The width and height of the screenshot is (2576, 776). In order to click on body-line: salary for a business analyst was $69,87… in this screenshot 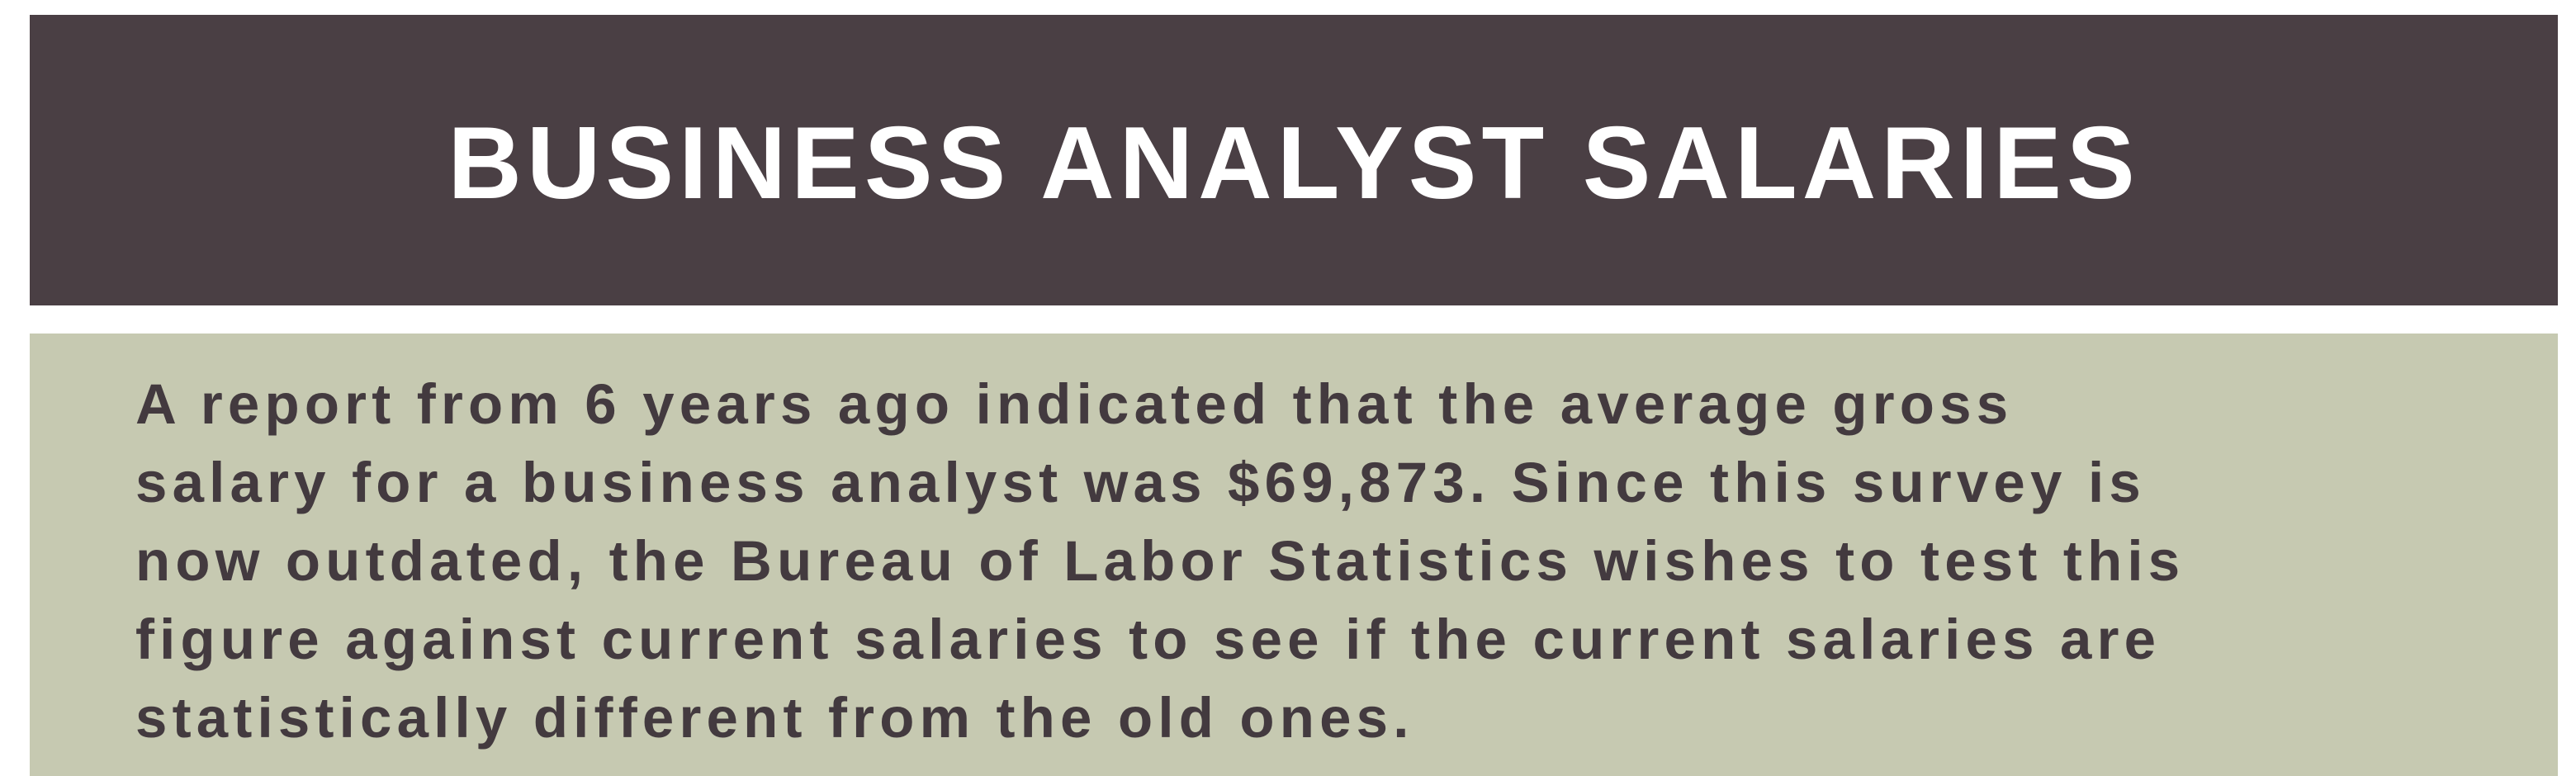, I will do `click(1140, 482)`.